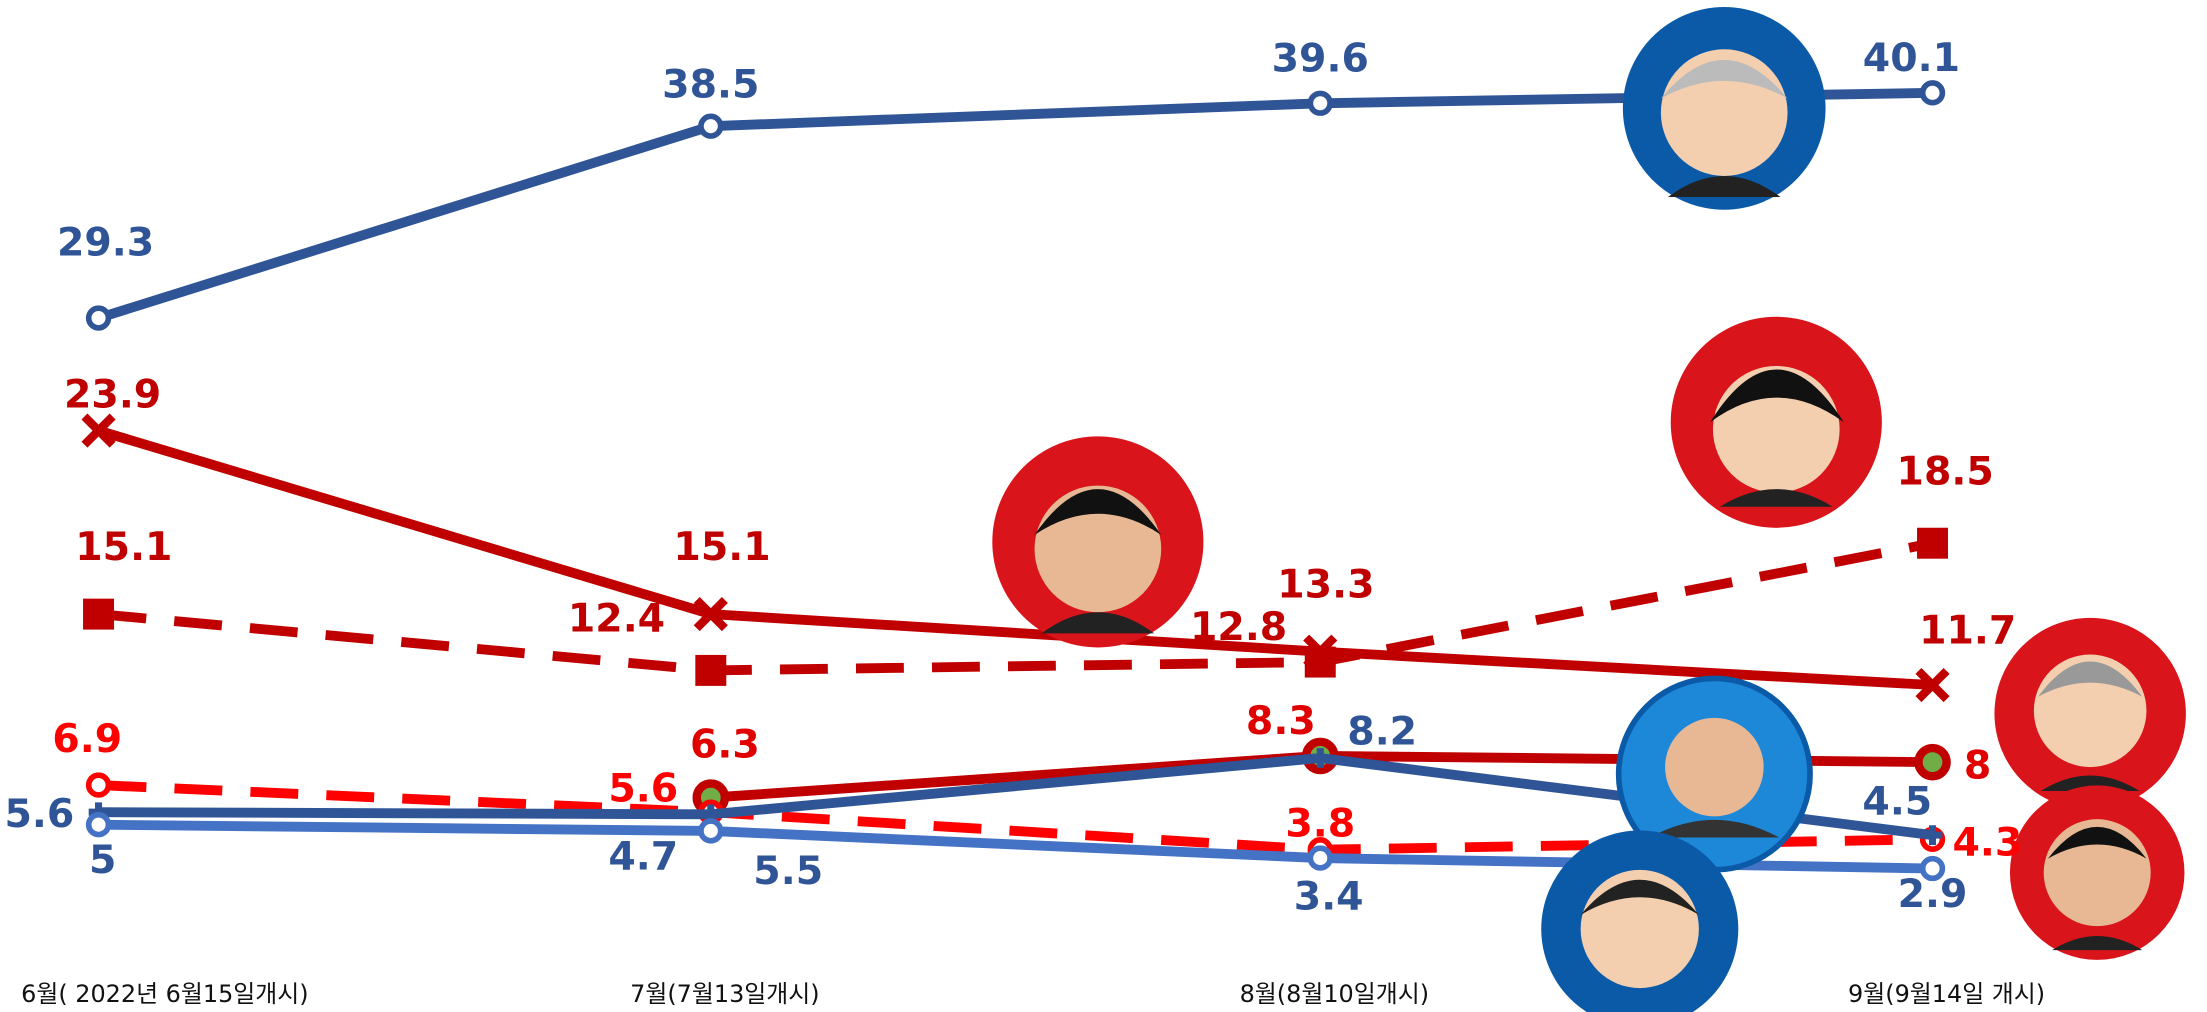  Describe the element at coordinates (710, 84) in the screenshot. I see `data-label: 38.5` at that location.